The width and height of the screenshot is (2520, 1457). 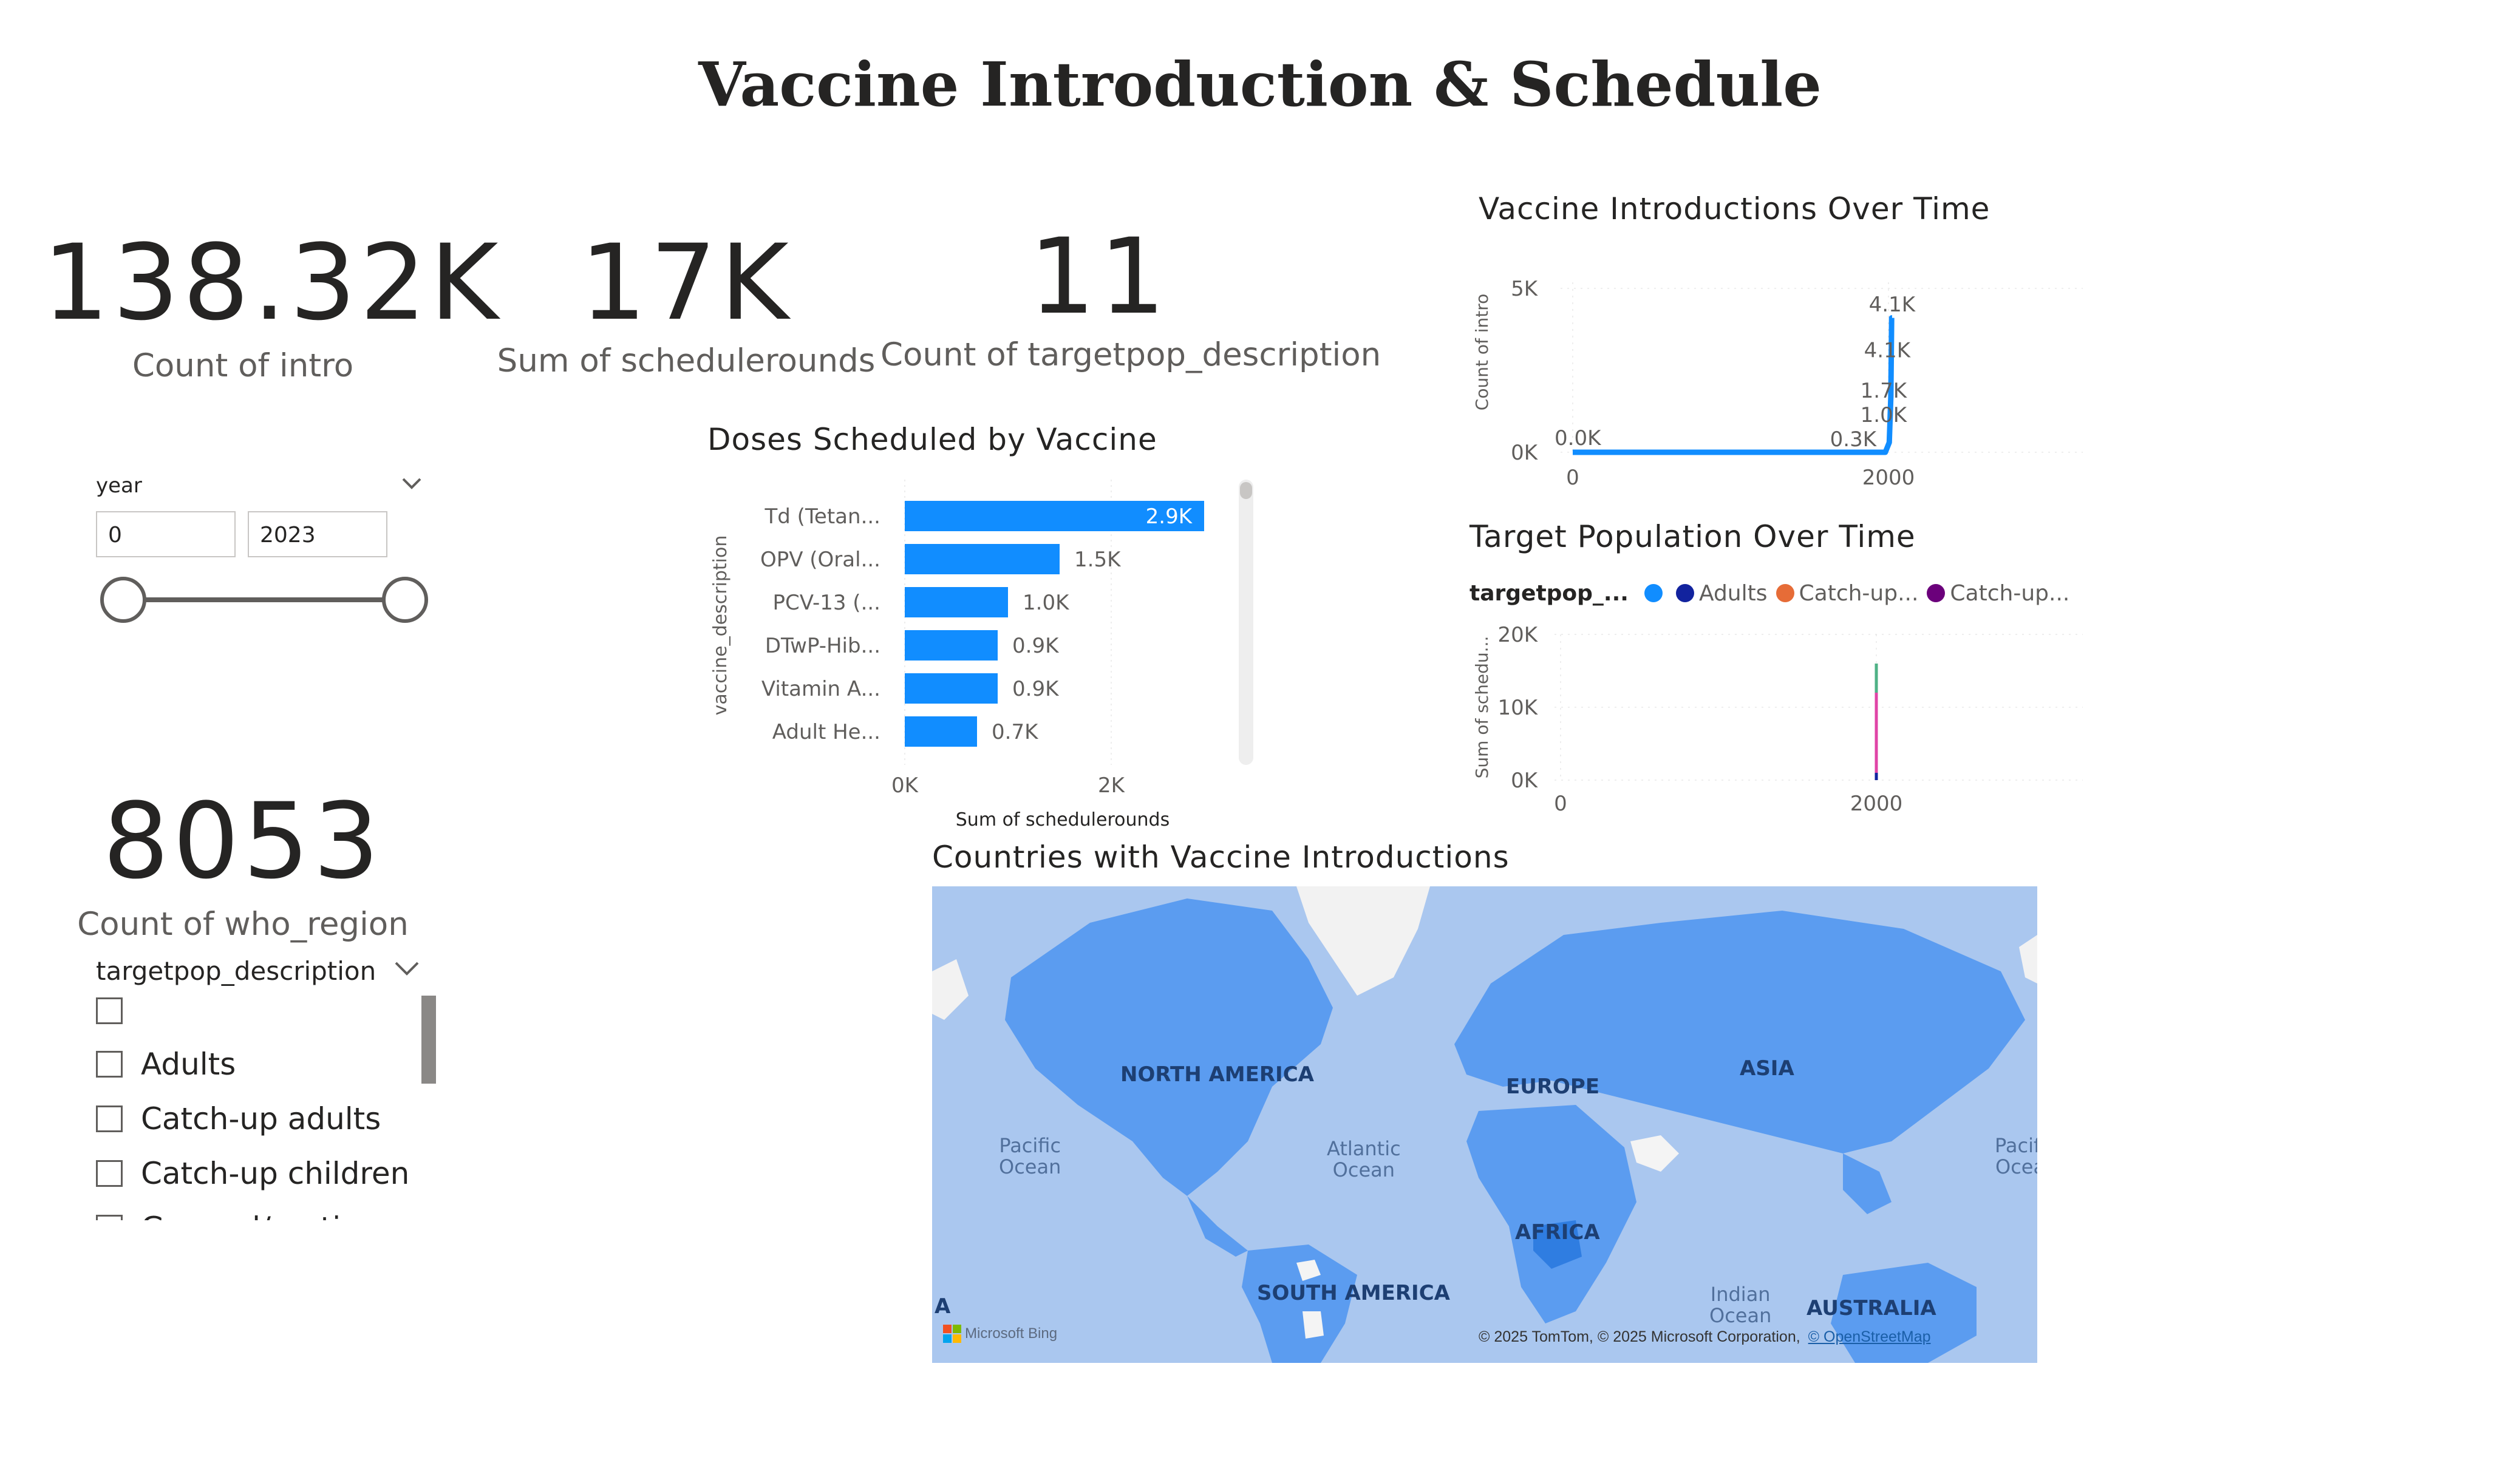 I want to click on slider-handle-max, so click(x=405, y=600).